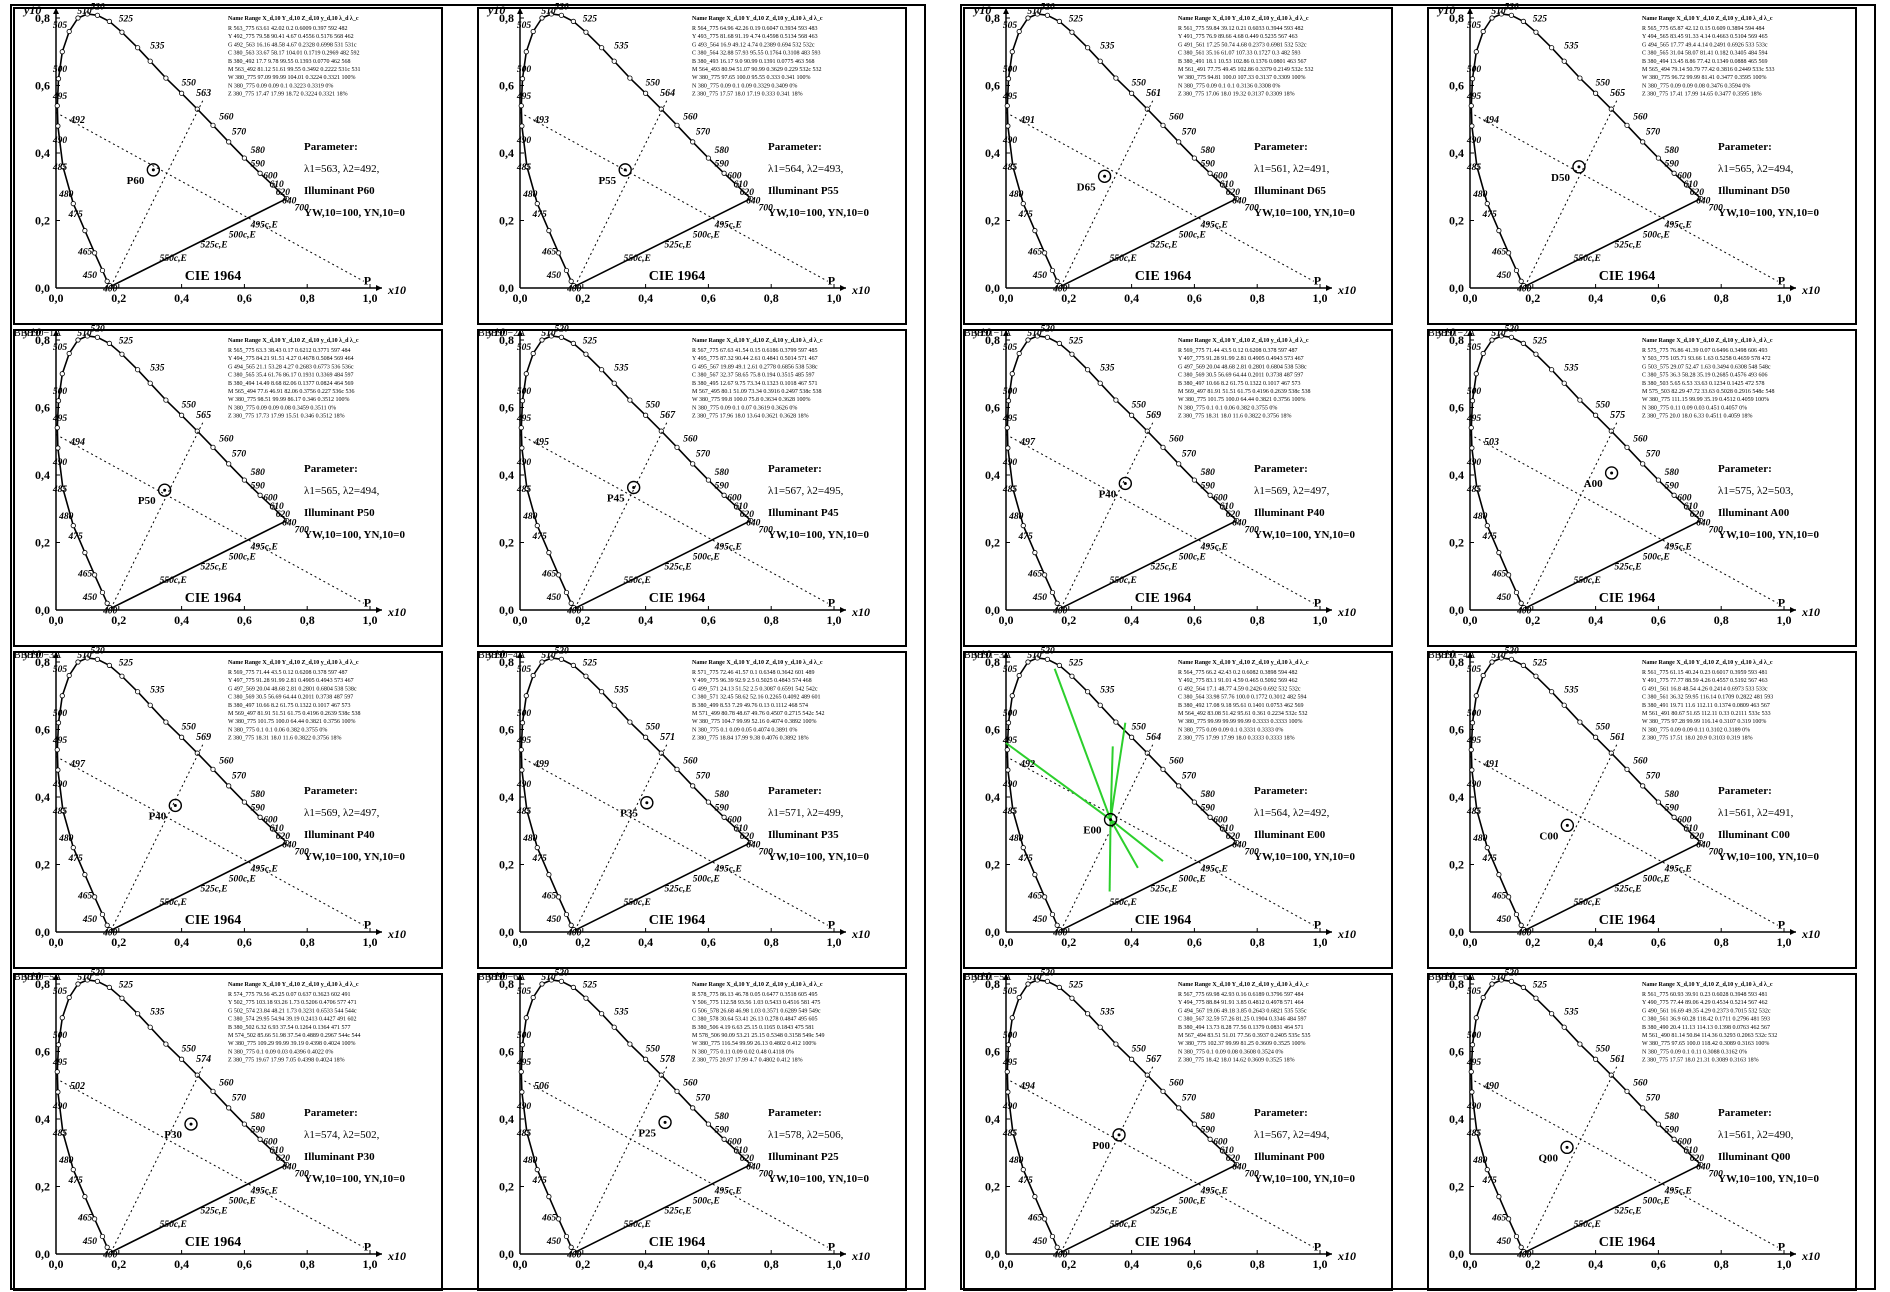 The image size is (1890, 1292). What do you see at coordinates (264, 869) in the screenshot?
I see `purple-label: 495c,E` at bounding box center [264, 869].